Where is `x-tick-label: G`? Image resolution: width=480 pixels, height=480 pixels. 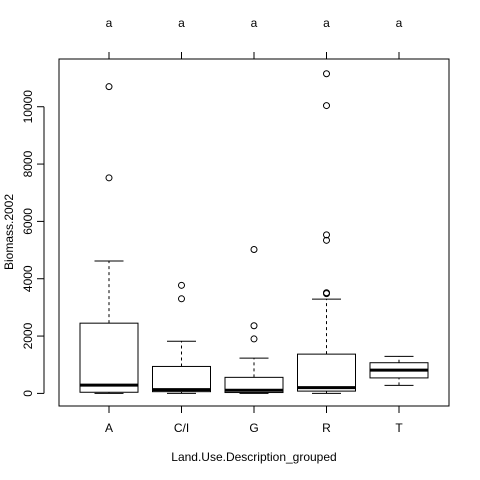
x-tick-label: G is located at coordinates (253, 428).